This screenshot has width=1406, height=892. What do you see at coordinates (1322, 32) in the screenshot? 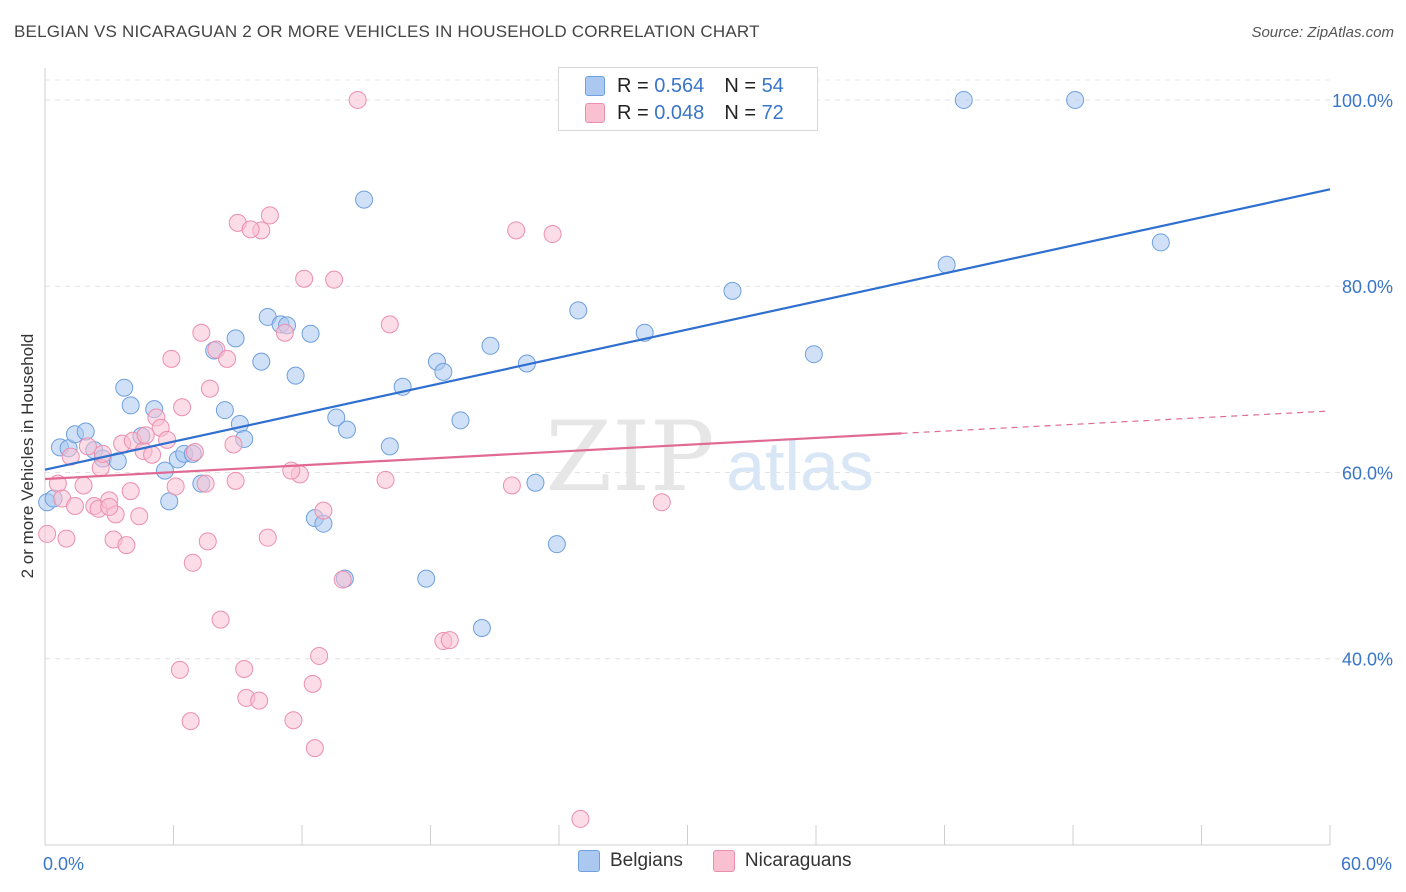
I see `chart-source: Source: ZipAtlas.com` at bounding box center [1322, 32].